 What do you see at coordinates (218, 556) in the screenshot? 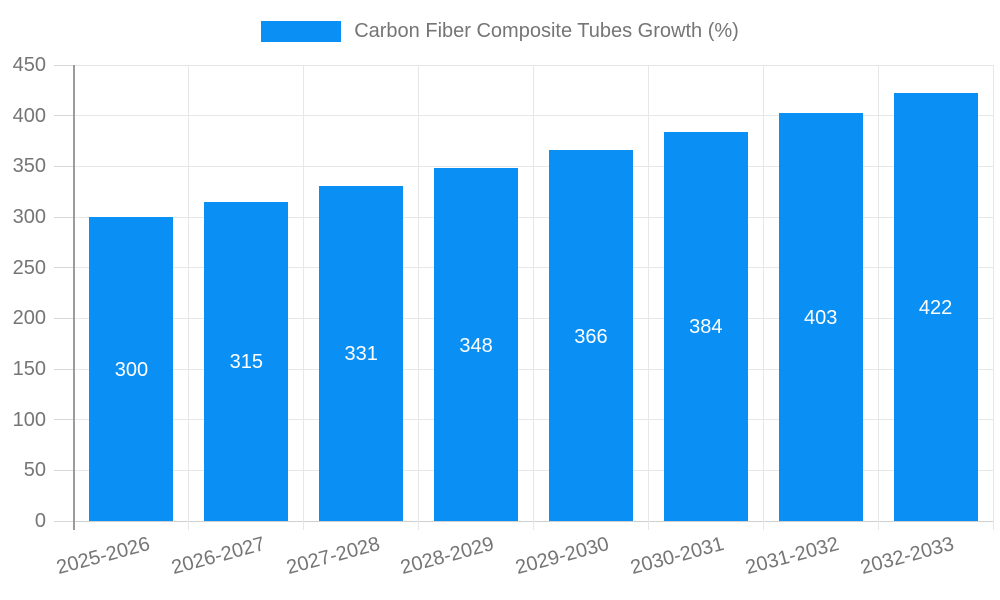
I see `x-tick-label: 2026-2027` at bounding box center [218, 556].